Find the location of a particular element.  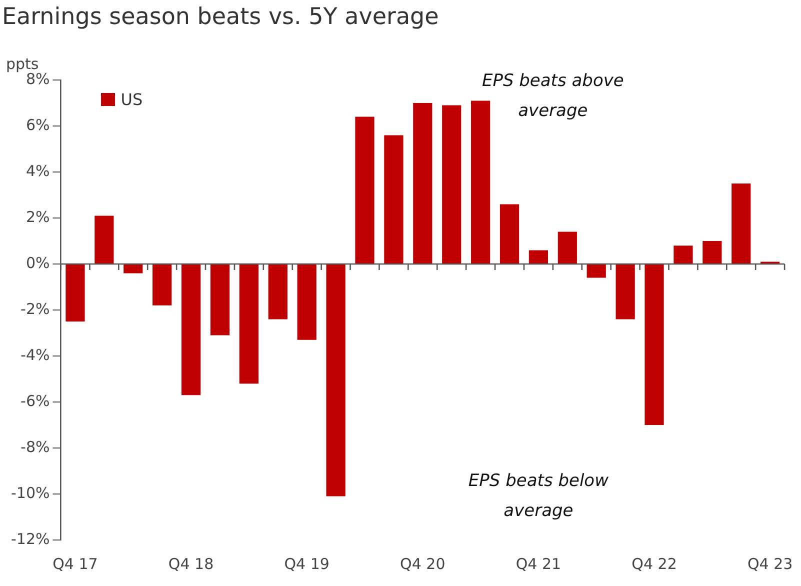

y-tick-label: -4% is located at coordinates (35, 355).